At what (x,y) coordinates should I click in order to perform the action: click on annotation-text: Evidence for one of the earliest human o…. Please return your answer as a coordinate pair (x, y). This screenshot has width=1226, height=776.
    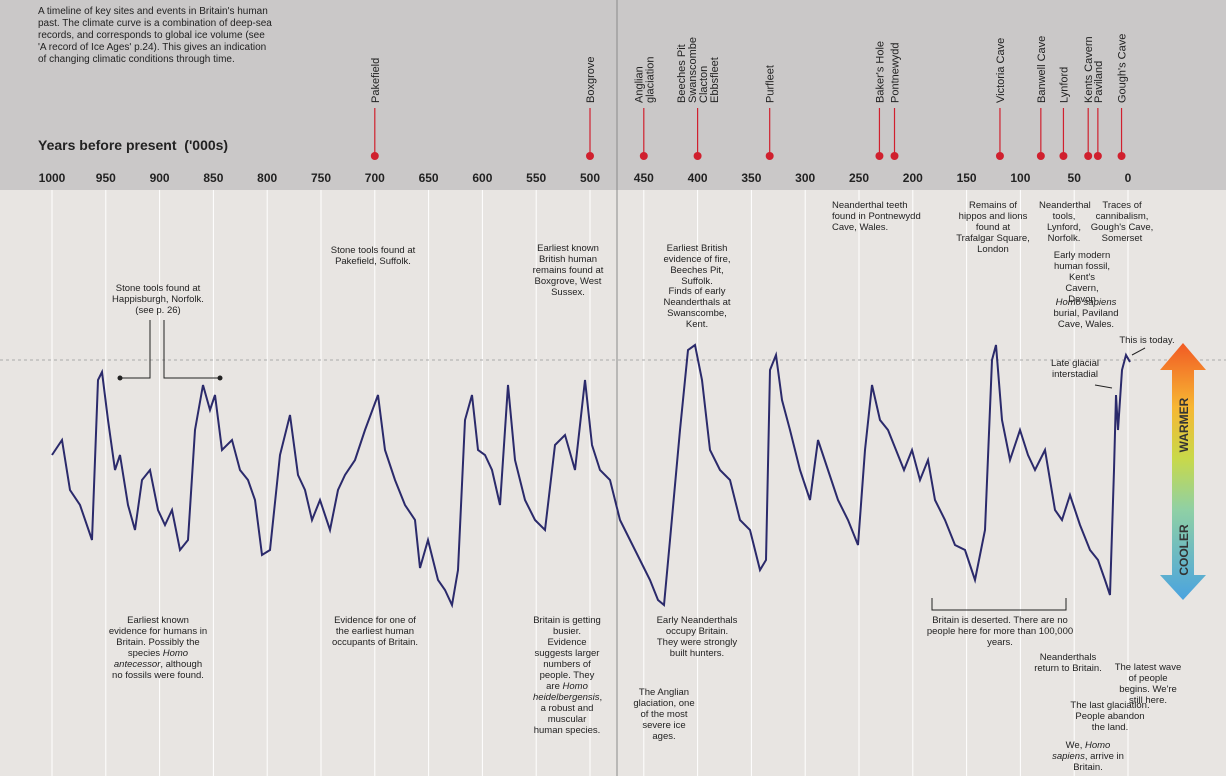
    Looking at the image, I should click on (375, 631).